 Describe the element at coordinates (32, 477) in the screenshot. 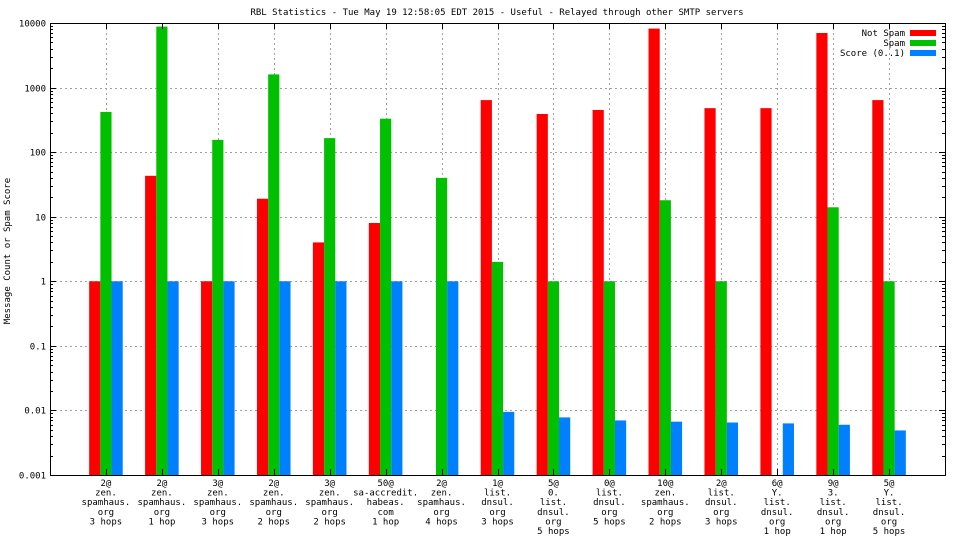

I see `y-tick-label: 0.001` at that location.